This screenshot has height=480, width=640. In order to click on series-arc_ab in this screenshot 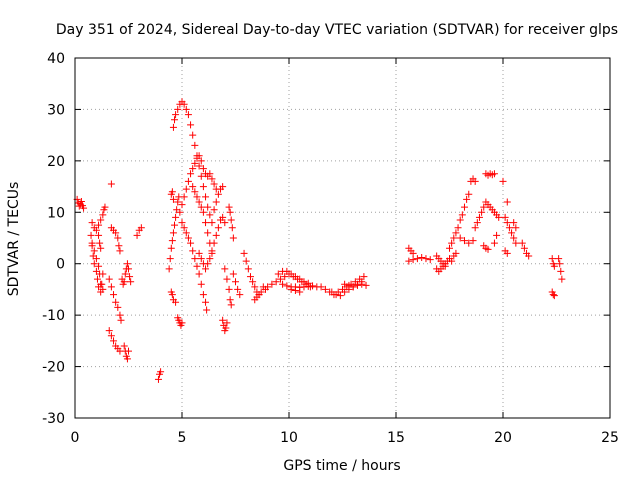, I will do `click(254, 274)`.